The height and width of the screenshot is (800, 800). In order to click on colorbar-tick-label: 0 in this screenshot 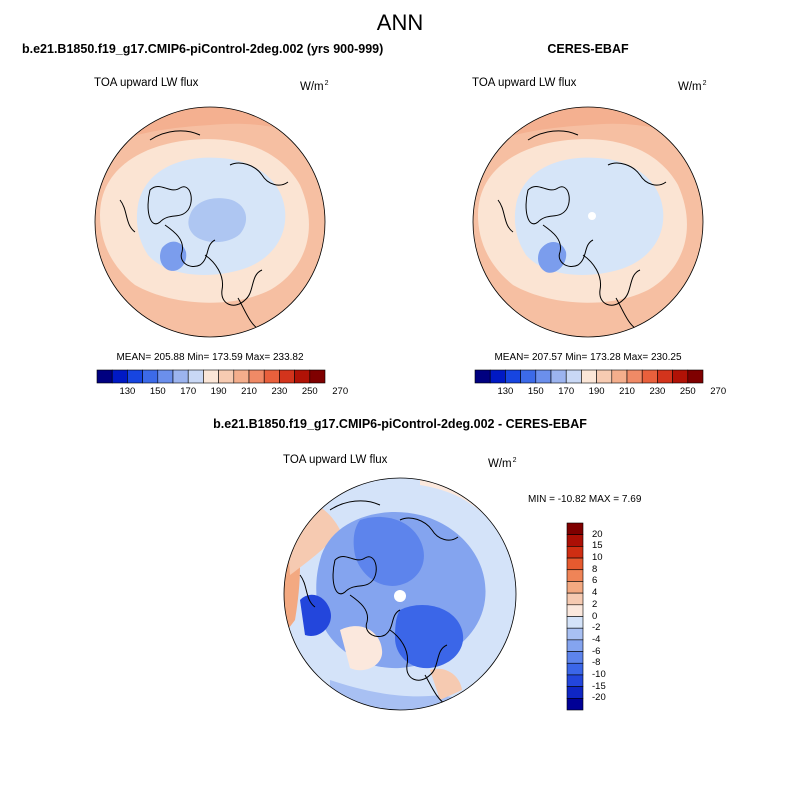, I will do `click(595, 616)`.